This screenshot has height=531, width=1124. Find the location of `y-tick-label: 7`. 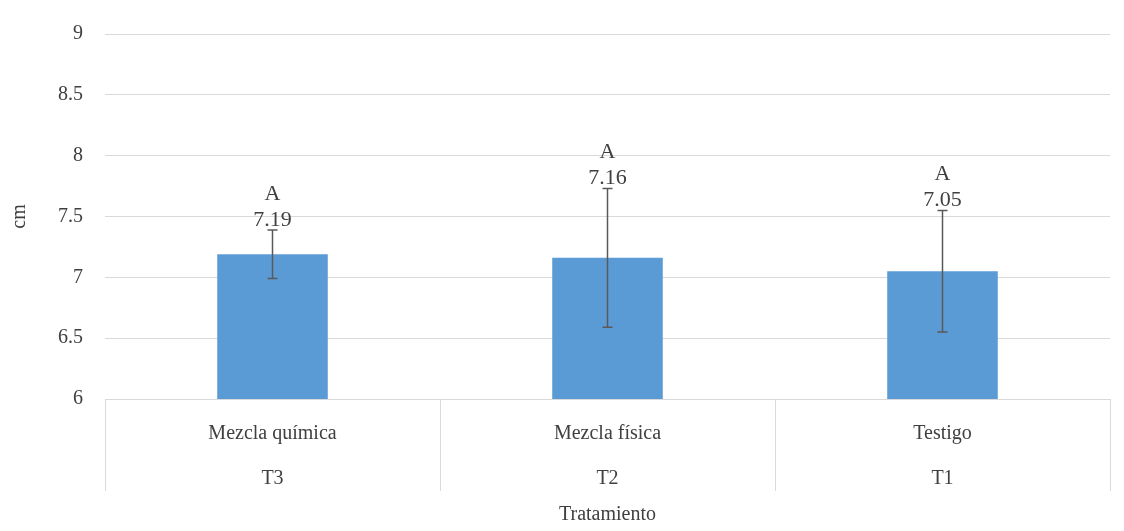

y-tick-label: 7 is located at coordinates (78, 275).